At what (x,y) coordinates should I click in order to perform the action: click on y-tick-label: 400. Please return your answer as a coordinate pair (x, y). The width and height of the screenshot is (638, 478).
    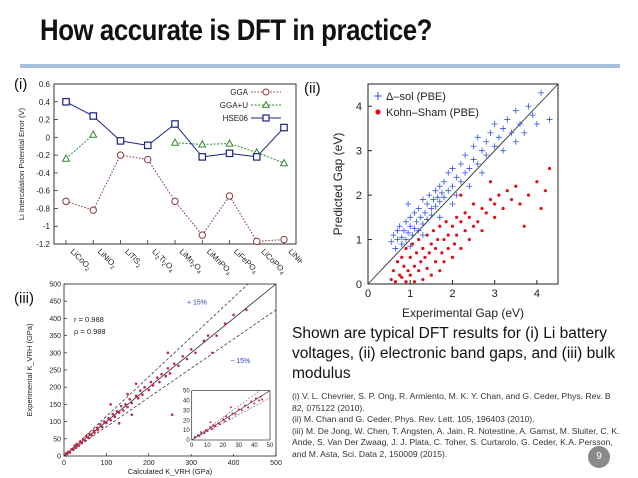
    Looking at the image, I should click on (55, 319).